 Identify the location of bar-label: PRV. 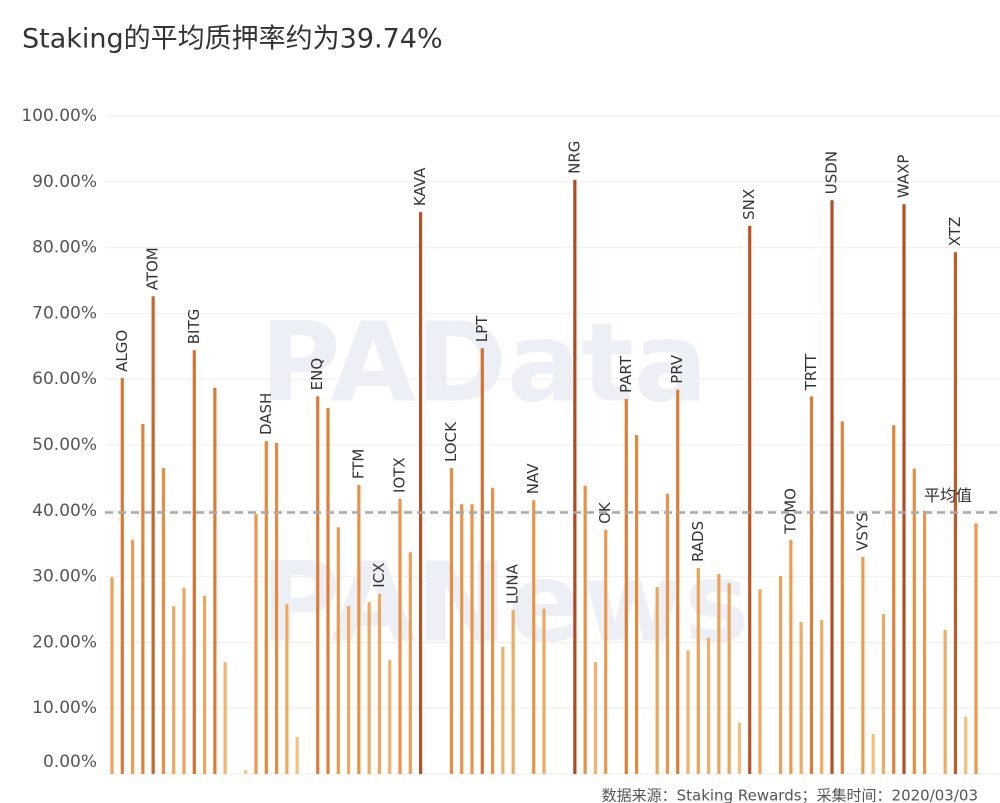
(677, 369).